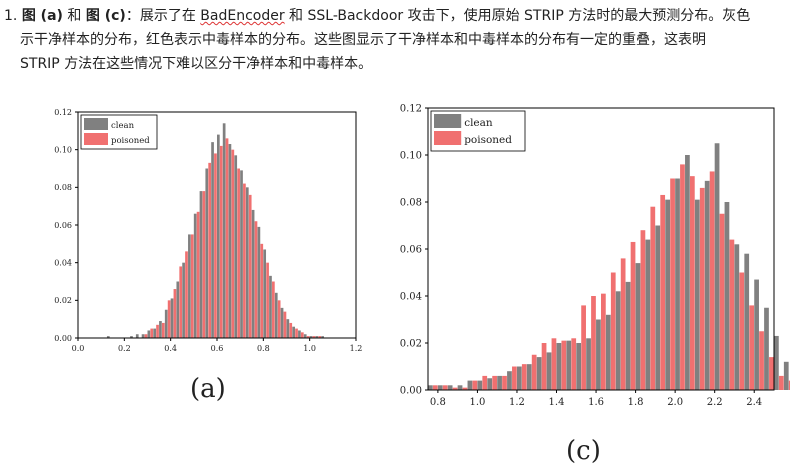 The width and height of the screenshot is (809, 476). I want to click on legend-swatch-clean, so click(448, 121).